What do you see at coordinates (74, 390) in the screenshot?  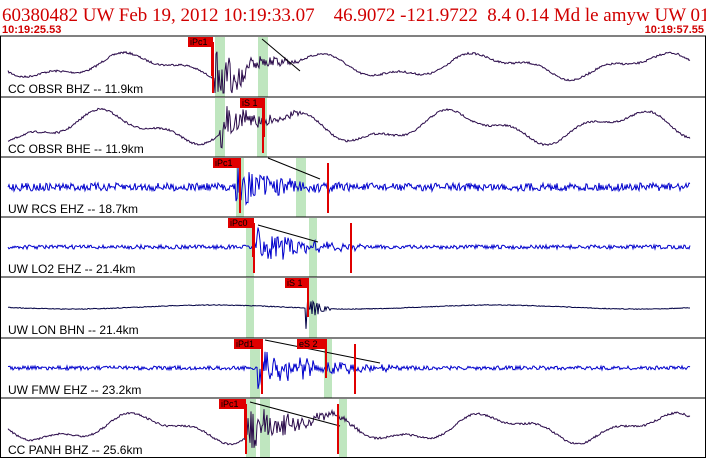 I see `trace-label: UW FMW EHZ -- 23.2km` at bounding box center [74, 390].